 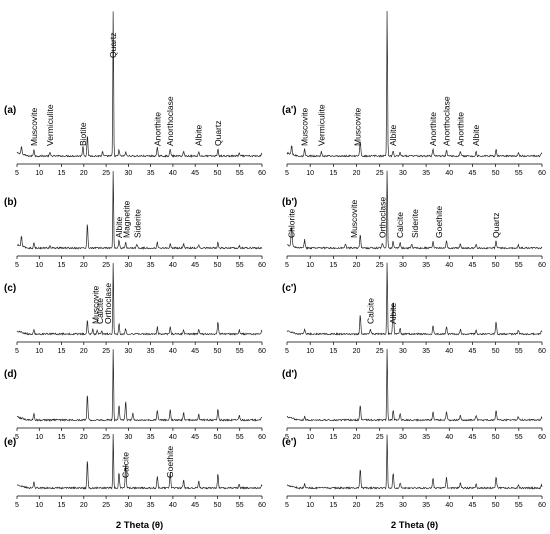 What do you see at coordinates (414, 394) in the screenshot?
I see `panel-prime-3: 5 10 15 20 25 30 35 40 45 50 55 60 (d')` at bounding box center [414, 394].